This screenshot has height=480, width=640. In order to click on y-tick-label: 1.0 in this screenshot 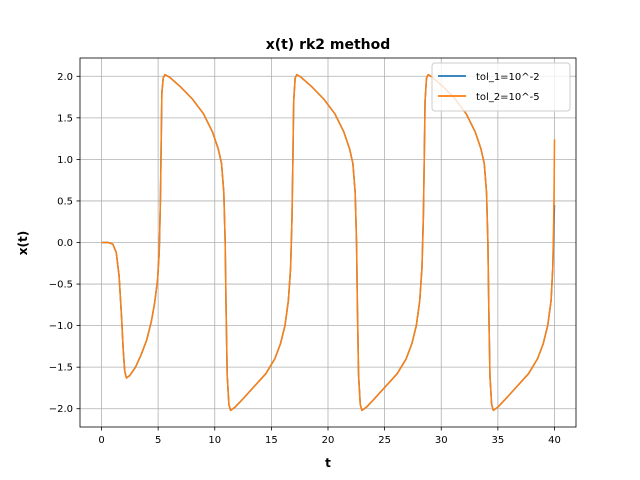, I will do `click(65, 160)`.